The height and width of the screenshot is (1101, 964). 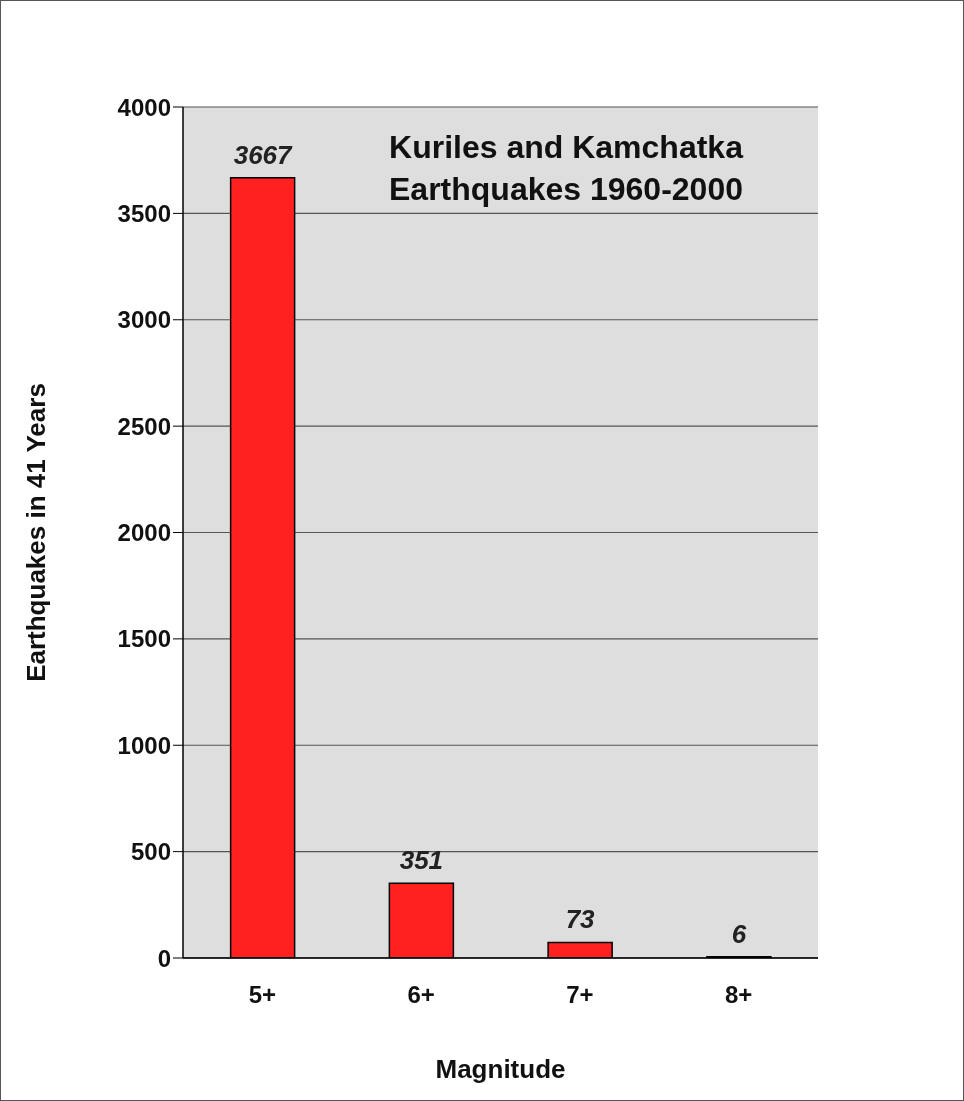 I want to click on data-label: 3667, so click(x=263, y=154).